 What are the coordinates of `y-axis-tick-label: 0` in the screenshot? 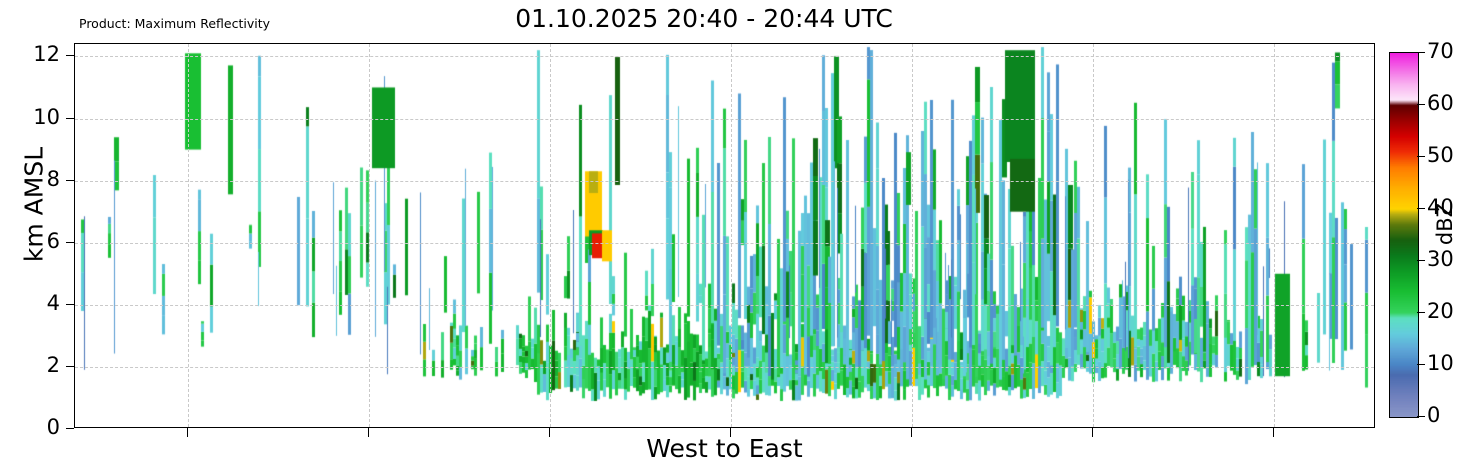 It's located at (53, 427).